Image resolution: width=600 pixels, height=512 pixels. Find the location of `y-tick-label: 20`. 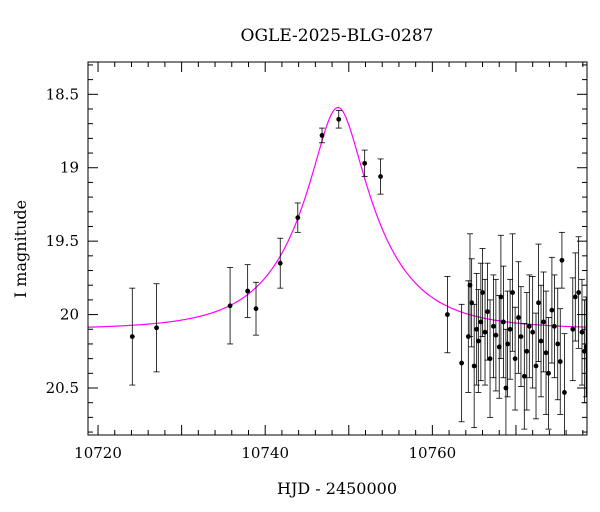

y-tick-label: 20 is located at coordinates (69, 315).